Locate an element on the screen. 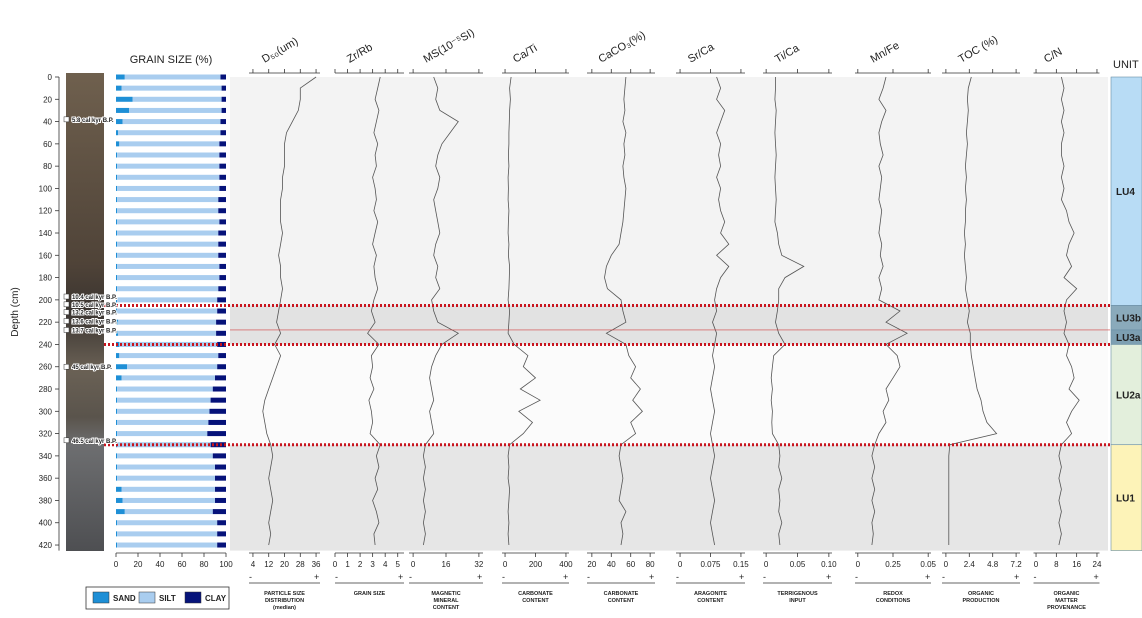  y-tick-label: 0 is located at coordinates (50, 77).